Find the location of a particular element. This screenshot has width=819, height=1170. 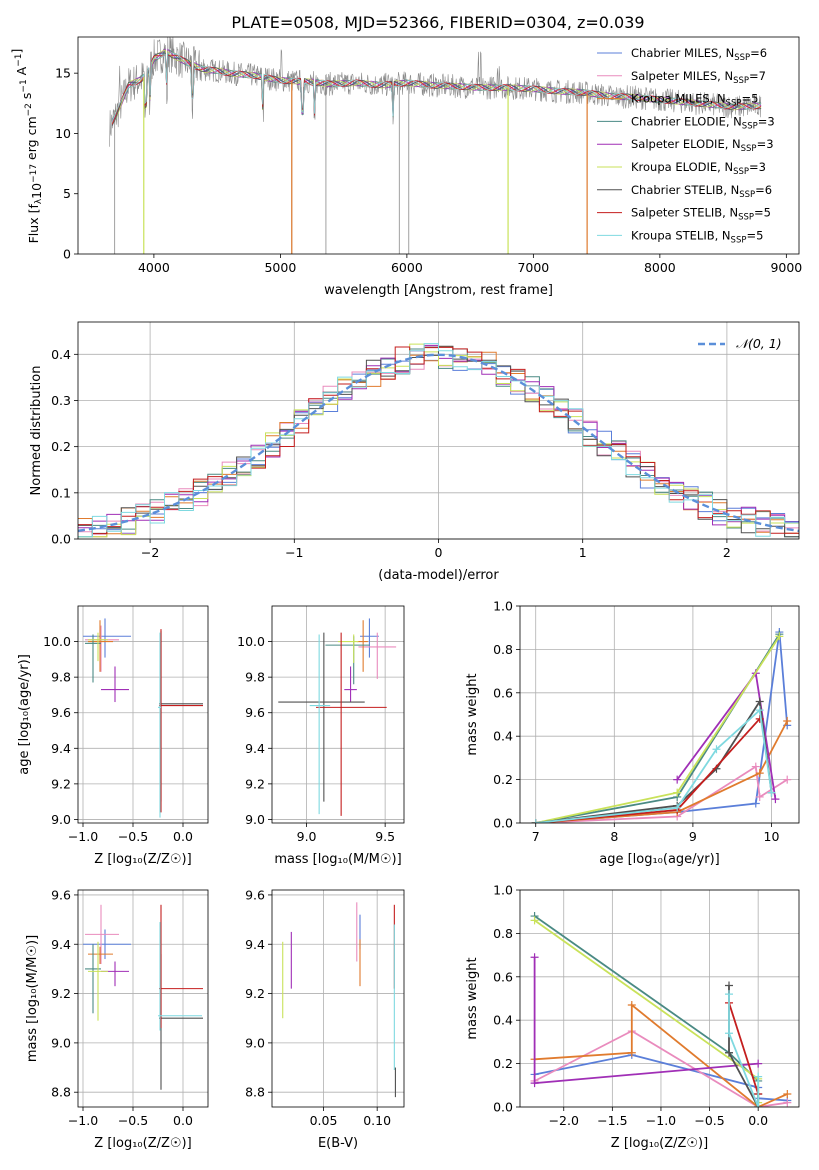

data-spectrum is located at coordinates (435, 92).